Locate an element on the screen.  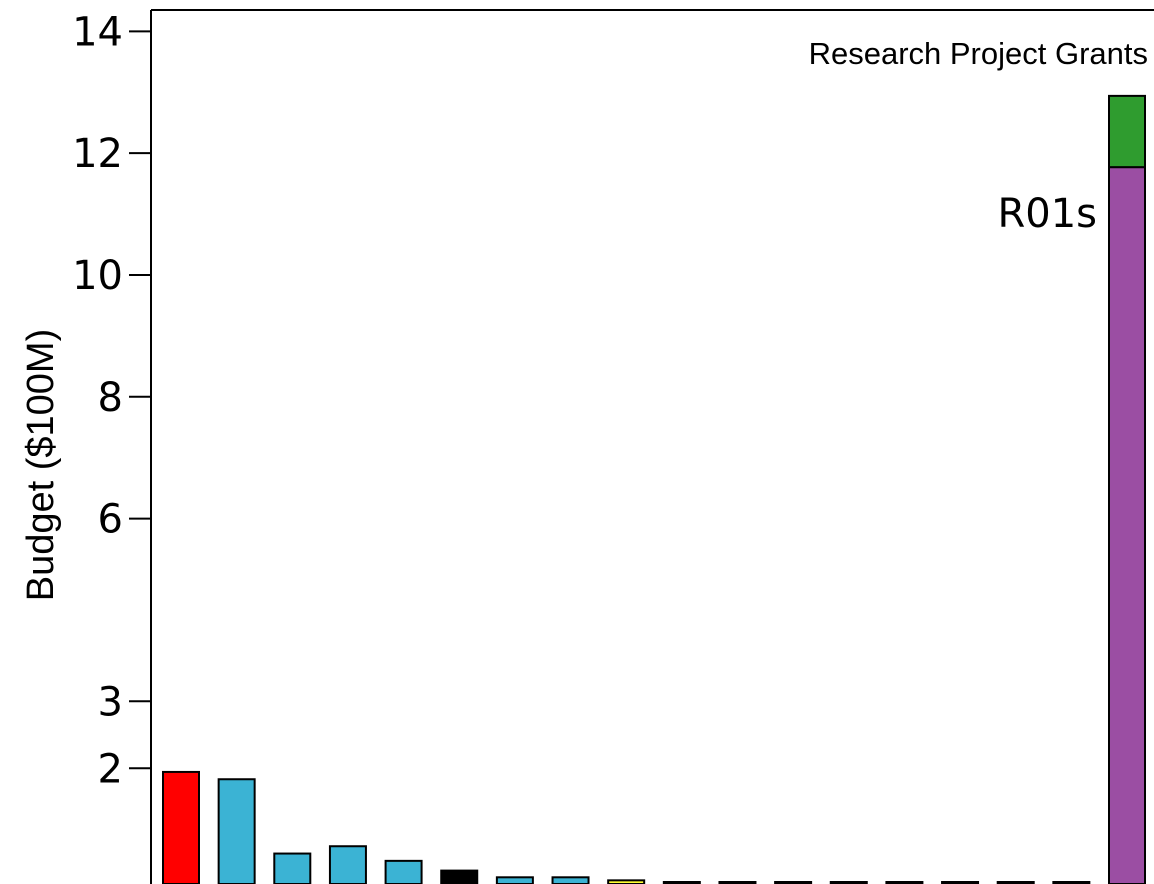
y-tick-label: 3 is located at coordinates (110, 702).